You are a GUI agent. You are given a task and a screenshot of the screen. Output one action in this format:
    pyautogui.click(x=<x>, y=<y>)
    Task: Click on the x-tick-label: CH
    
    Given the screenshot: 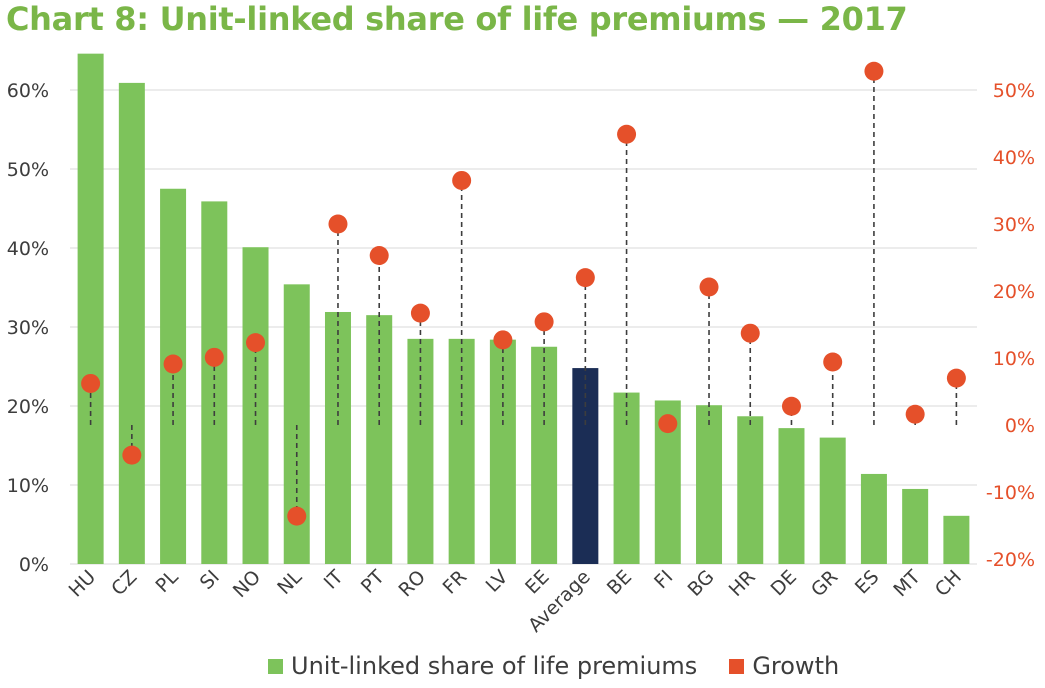 What is the action you would take?
    pyautogui.click(x=948, y=583)
    